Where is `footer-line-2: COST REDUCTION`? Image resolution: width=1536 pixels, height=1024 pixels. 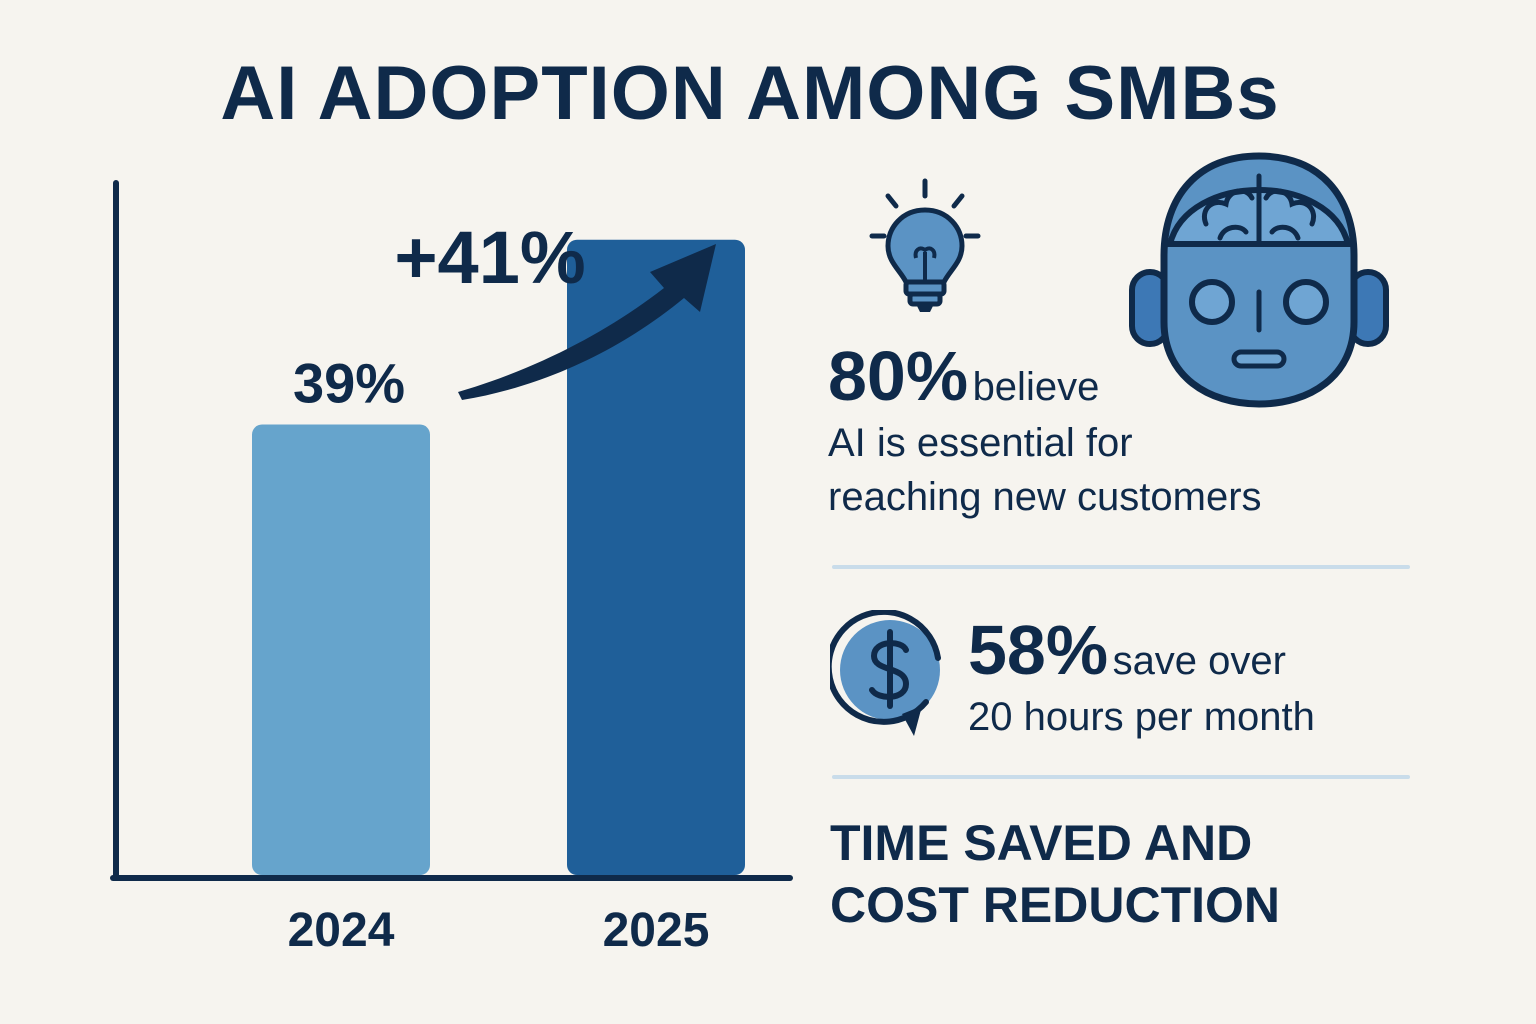
footer-line-2: COST REDUCTION is located at coordinates (1055, 905).